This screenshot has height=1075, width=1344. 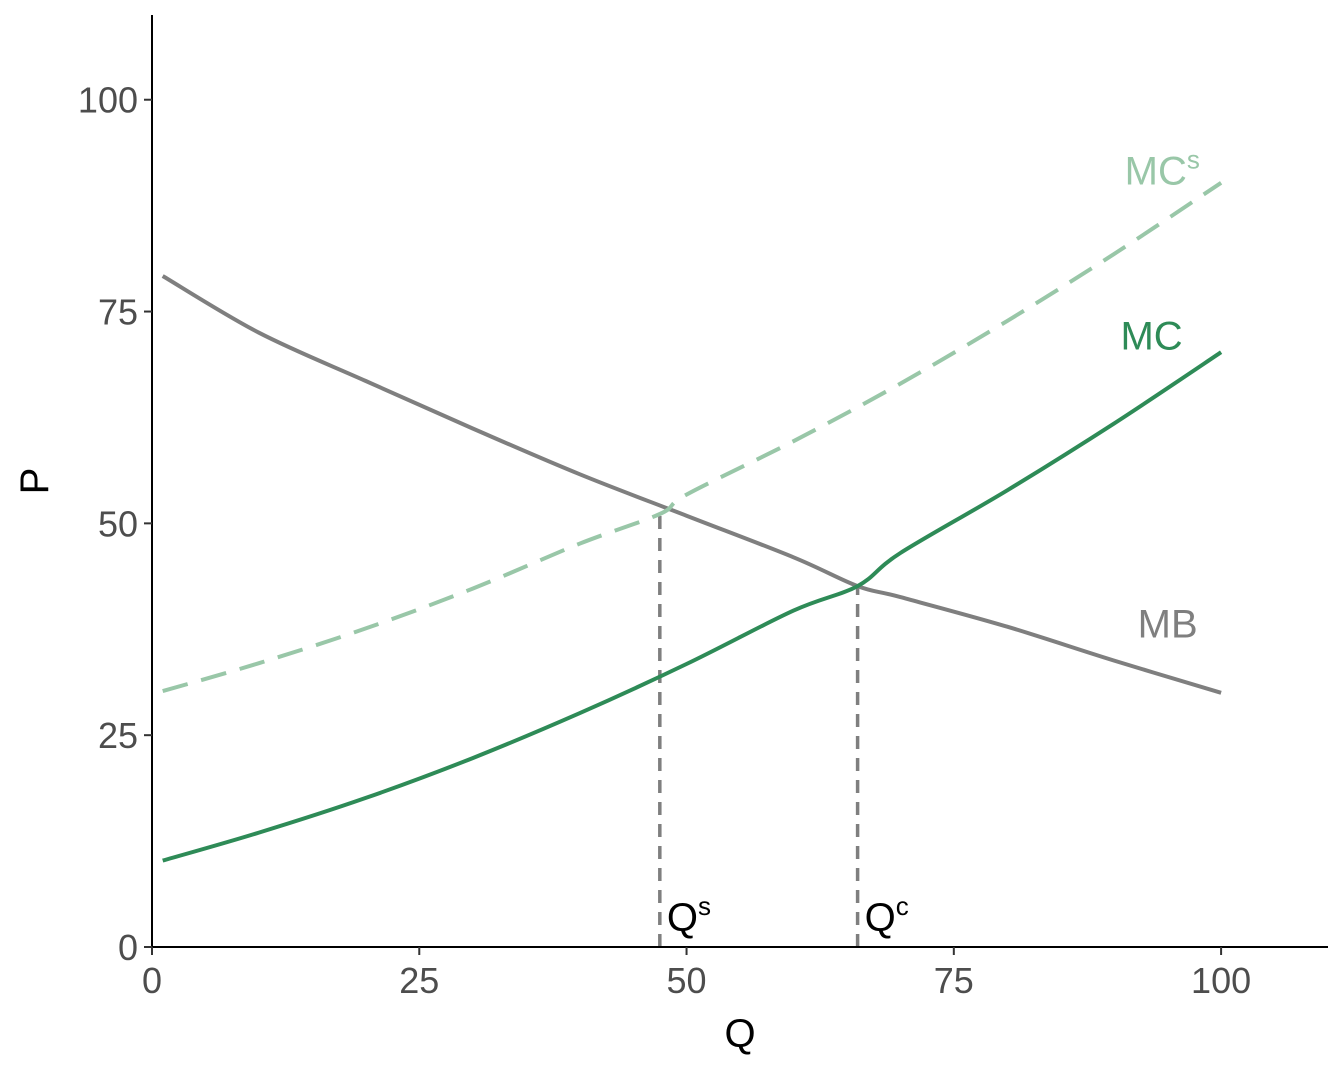 I want to click on y-tick-label: 25, so click(x=118, y=735).